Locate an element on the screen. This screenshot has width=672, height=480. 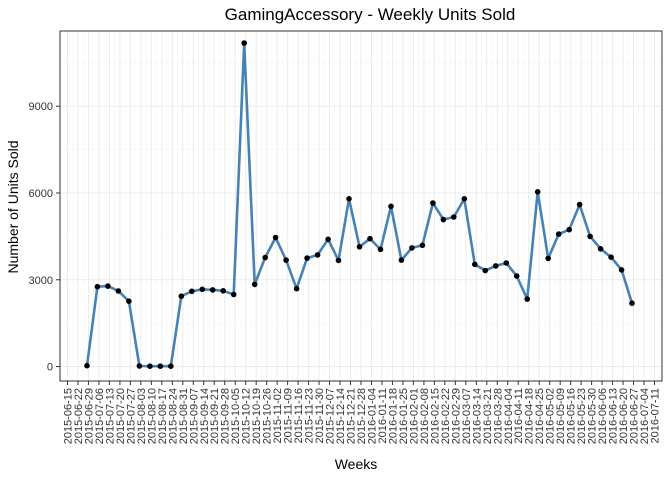
x-tick-label: 2015-09-14 is located at coordinates (205, 416).